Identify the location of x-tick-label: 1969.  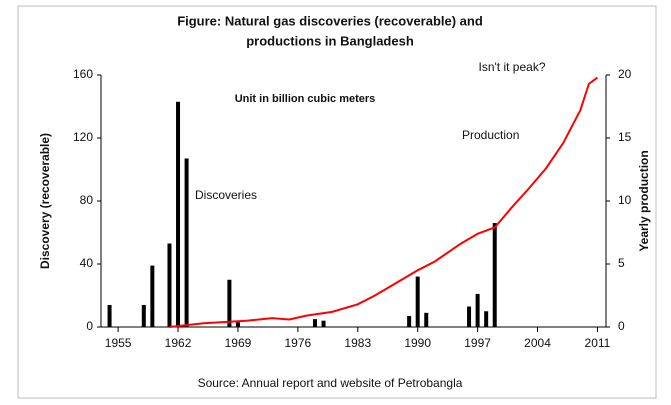
(238, 343).